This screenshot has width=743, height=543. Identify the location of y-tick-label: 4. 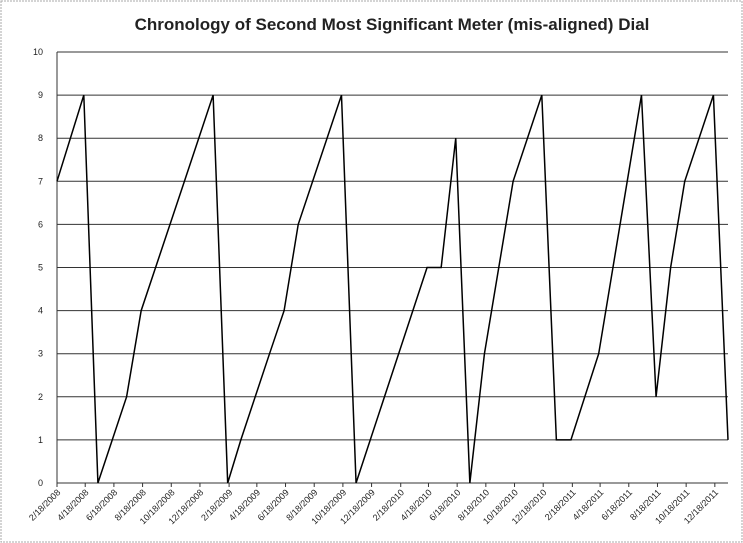
(40, 311).